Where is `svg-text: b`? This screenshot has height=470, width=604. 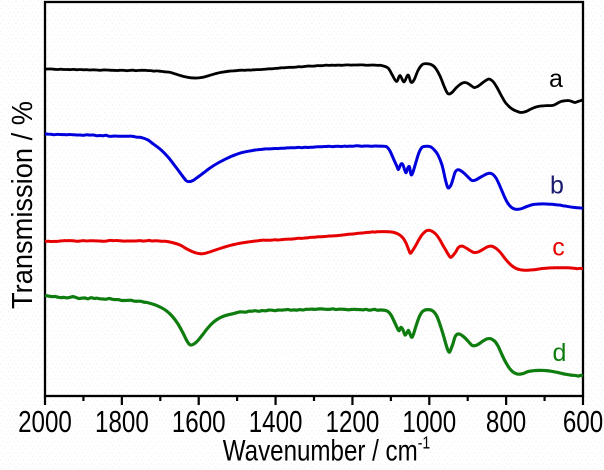
svg-text: b is located at coordinates (557, 186).